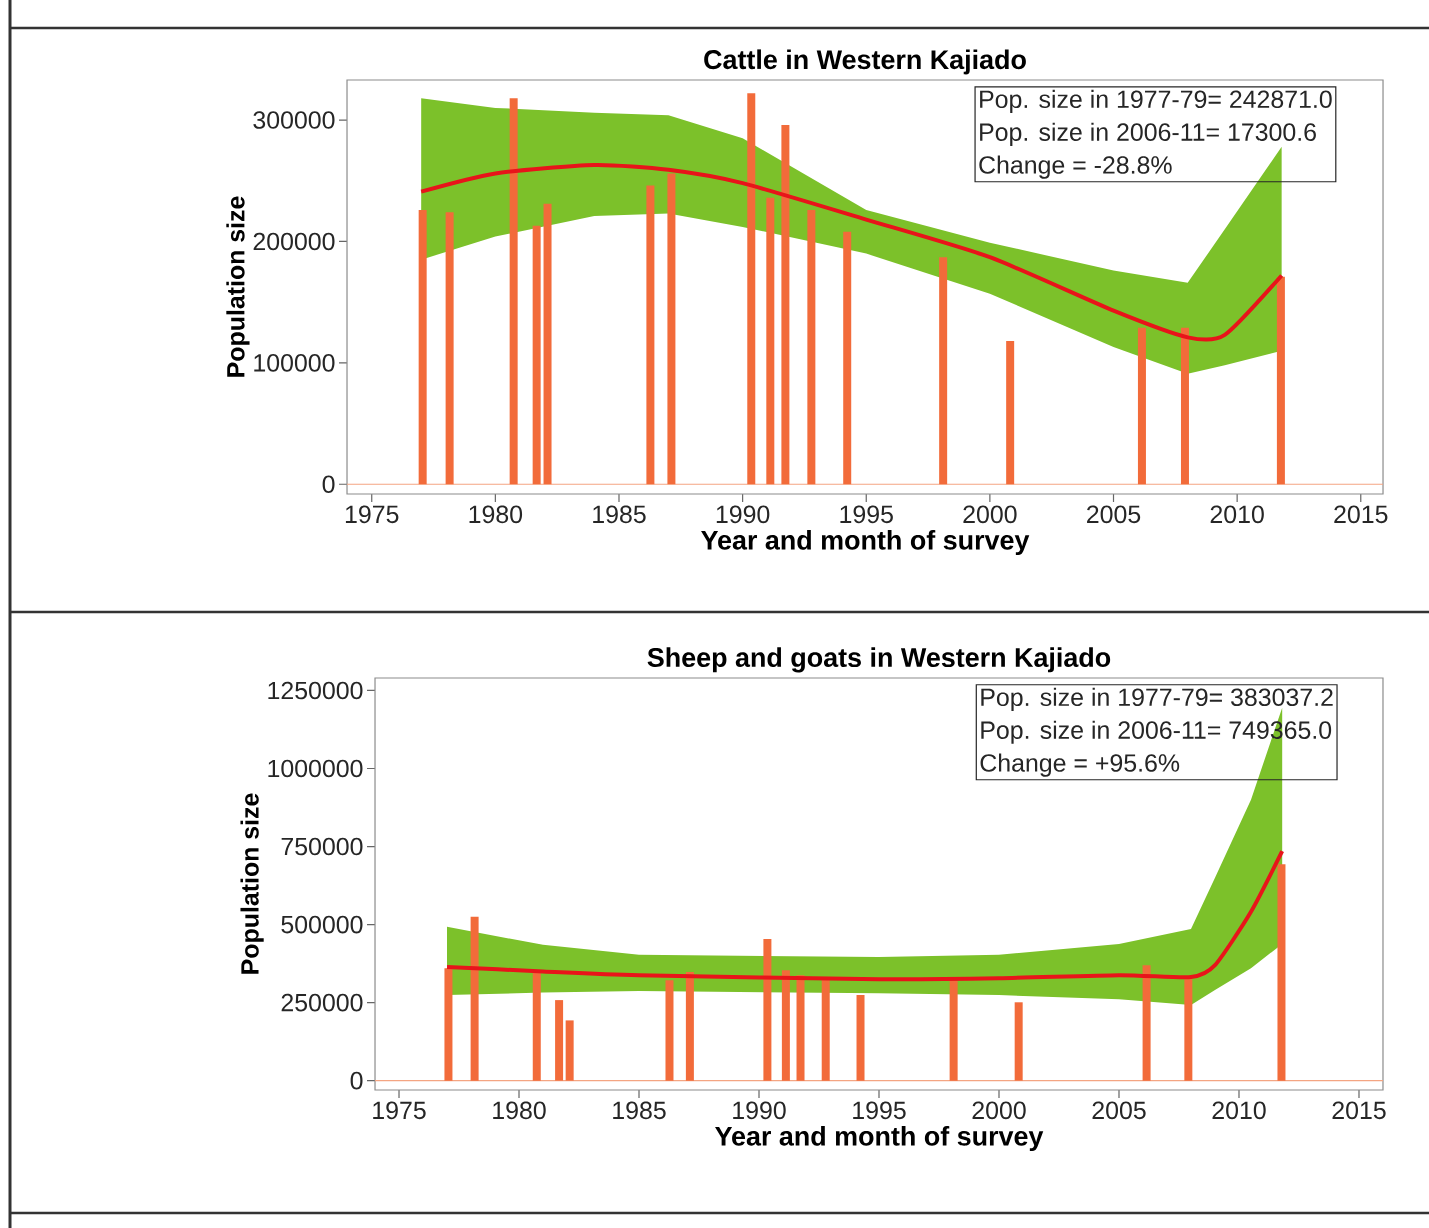  Describe the element at coordinates (294, 120) in the screenshot. I see `y-tick-label: 300000` at that location.